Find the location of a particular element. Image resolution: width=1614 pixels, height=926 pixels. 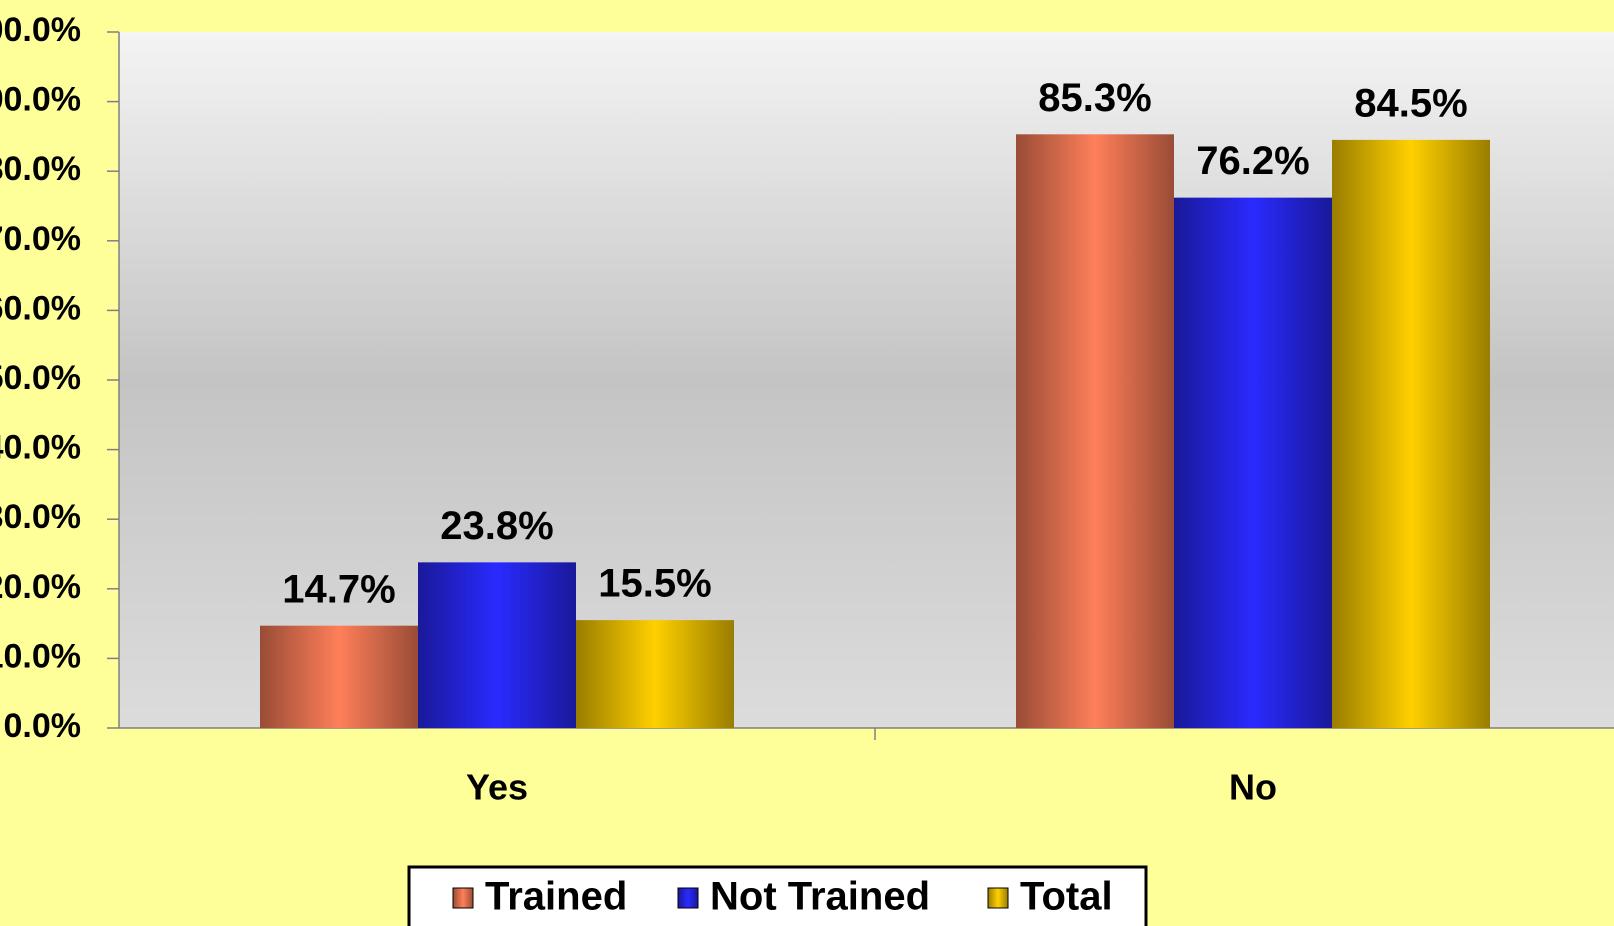

legend-box is located at coordinates (777, 895).